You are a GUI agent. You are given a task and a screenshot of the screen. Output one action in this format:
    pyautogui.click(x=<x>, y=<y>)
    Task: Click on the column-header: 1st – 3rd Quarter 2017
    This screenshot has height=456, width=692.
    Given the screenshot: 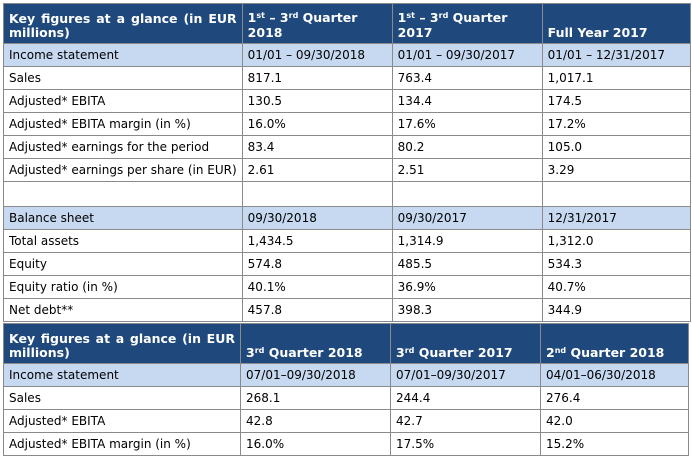 What is the action you would take?
    pyautogui.click(x=467, y=23)
    